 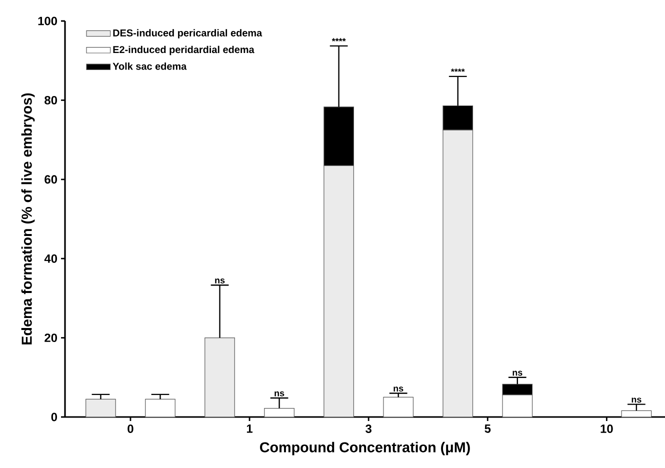 I want to click on legend-label: Yolk sac edema, so click(x=149, y=66).